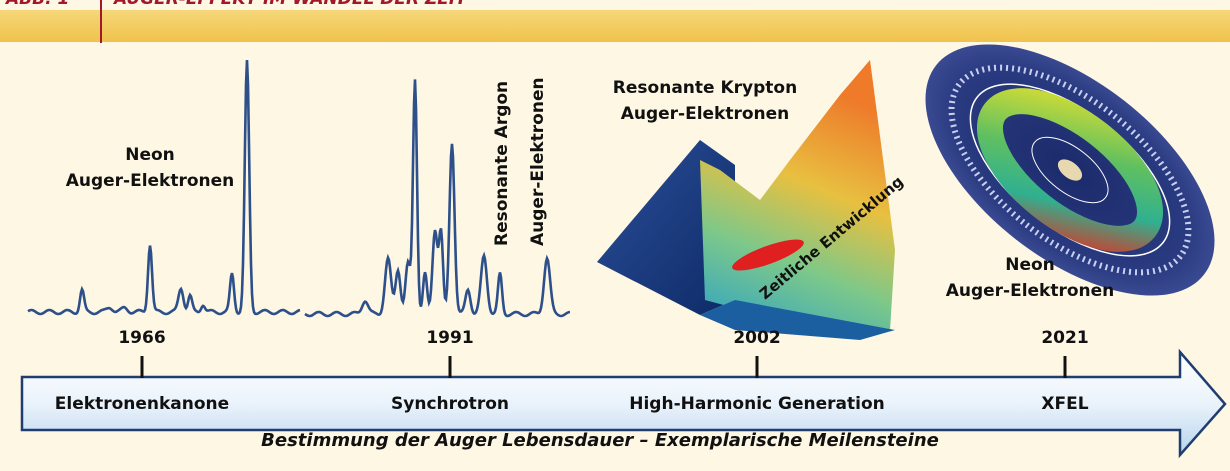 The image size is (1230, 471). What do you see at coordinates (142, 404) in the screenshot?
I see `technique: Elektronenkanone` at bounding box center [142, 404].